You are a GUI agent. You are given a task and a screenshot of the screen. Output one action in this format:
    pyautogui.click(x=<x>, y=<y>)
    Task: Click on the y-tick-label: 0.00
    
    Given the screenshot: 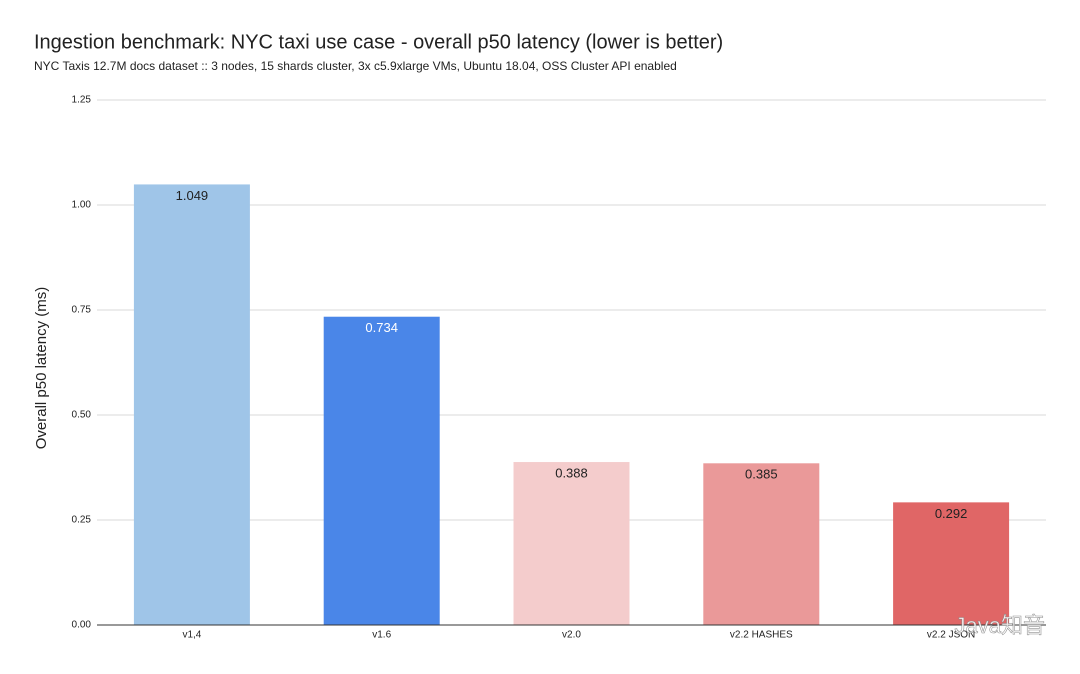 What is the action you would take?
    pyautogui.click(x=82, y=625)
    